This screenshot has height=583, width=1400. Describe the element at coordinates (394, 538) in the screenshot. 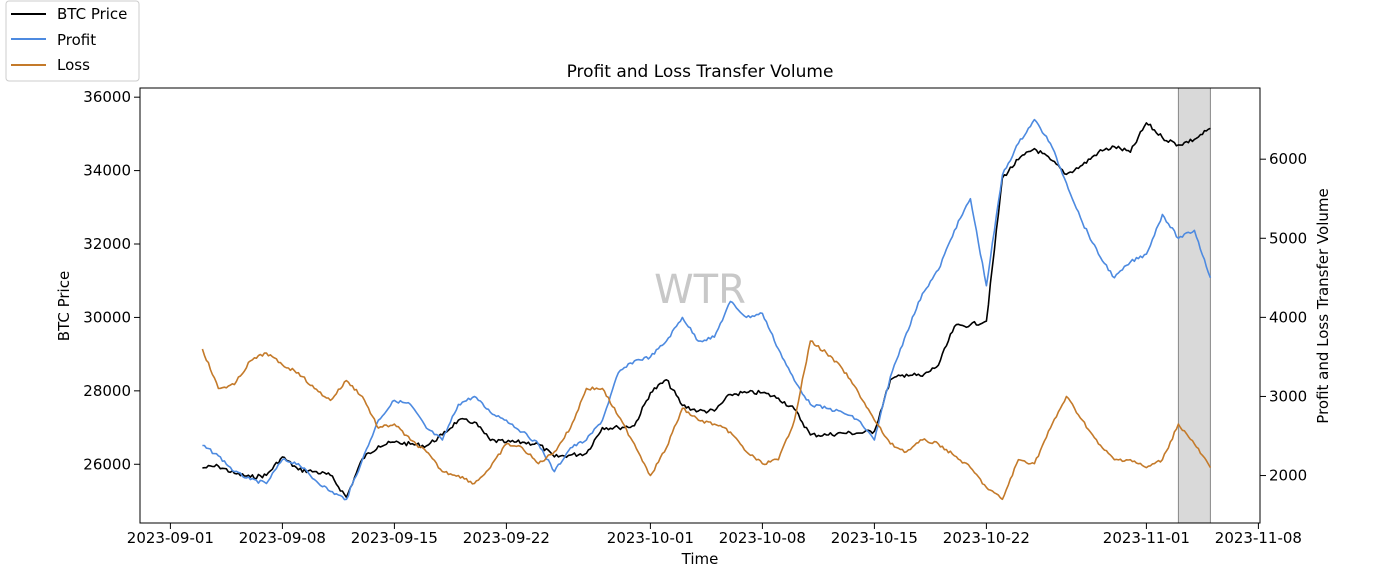

I see `x-tick-label: 2023-09-15` at that location.